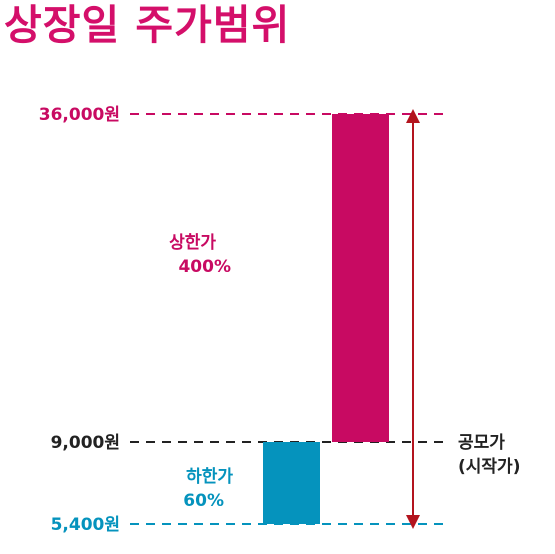 This screenshot has height=554, width=555. I want to click on value-label-2: 5,400원, so click(85, 525).